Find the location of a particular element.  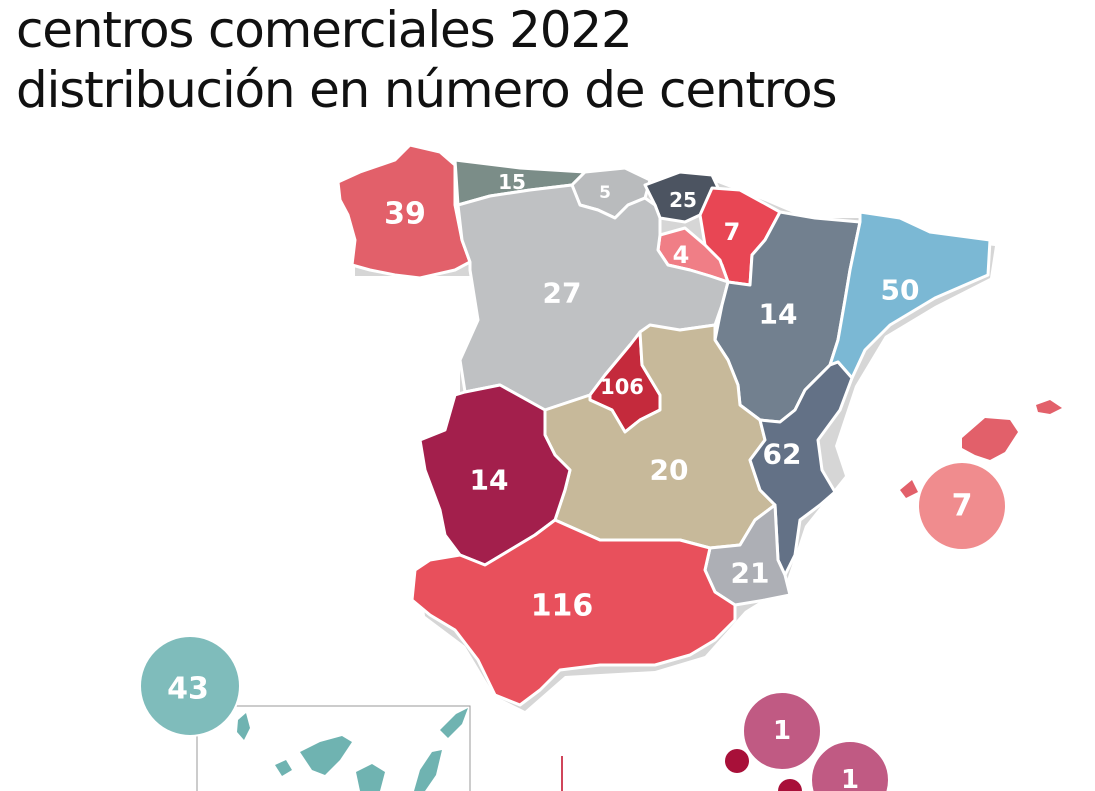

mallorca-island is located at coordinates (990, 439).